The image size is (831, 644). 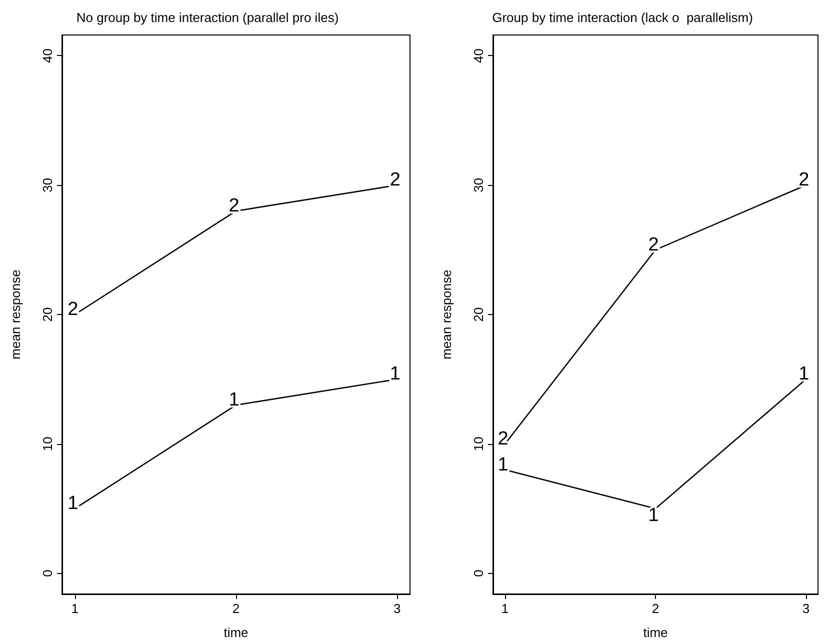 What do you see at coordinates (653, 515) in the screenshot?
I see `series-label: 1` at bounding box center [653, 515].